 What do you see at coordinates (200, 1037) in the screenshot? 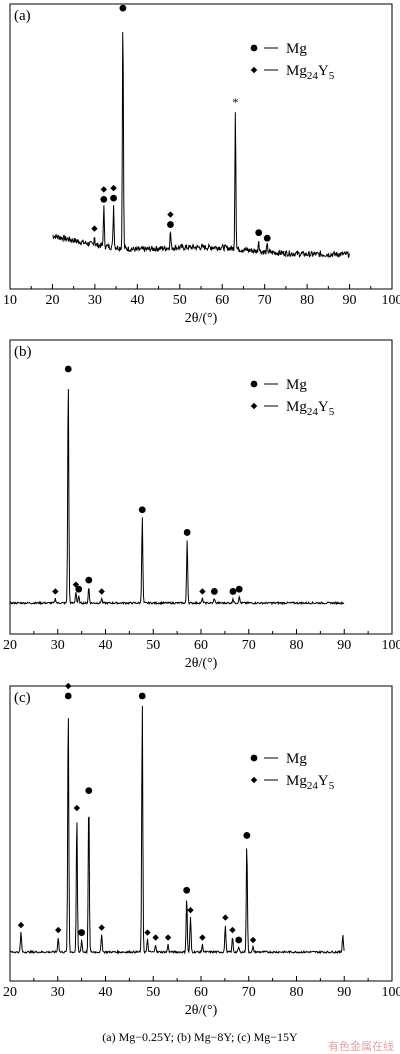
I see `figure-caption: (a) Mg−0.25Y; (b) Mg−8Y; (c) Mg−15Y` at bounding box center [200, 1037].